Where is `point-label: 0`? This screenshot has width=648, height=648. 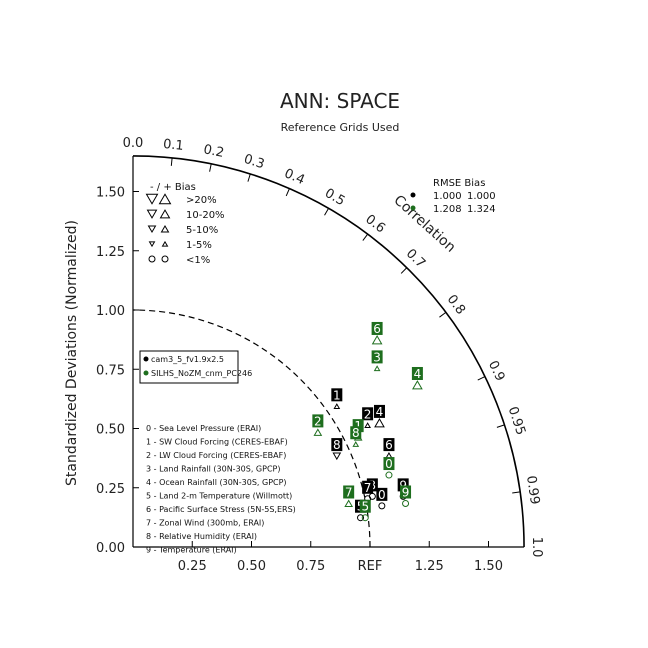
point-label: 0 is located at coordinates (382, 495).